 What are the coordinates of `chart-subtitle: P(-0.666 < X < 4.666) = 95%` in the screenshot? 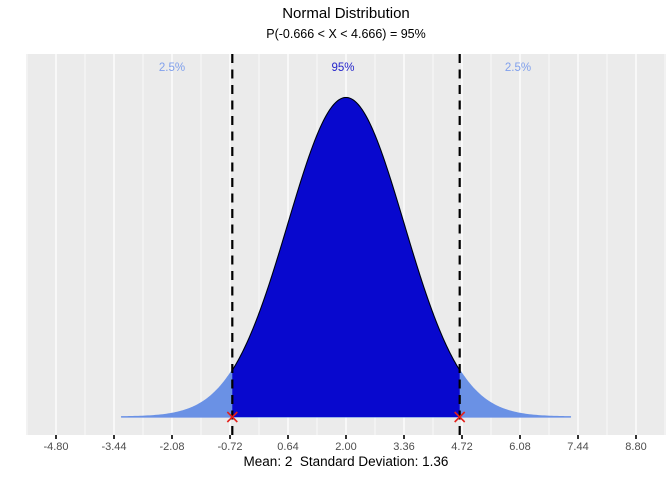 It's located at (346, 34).